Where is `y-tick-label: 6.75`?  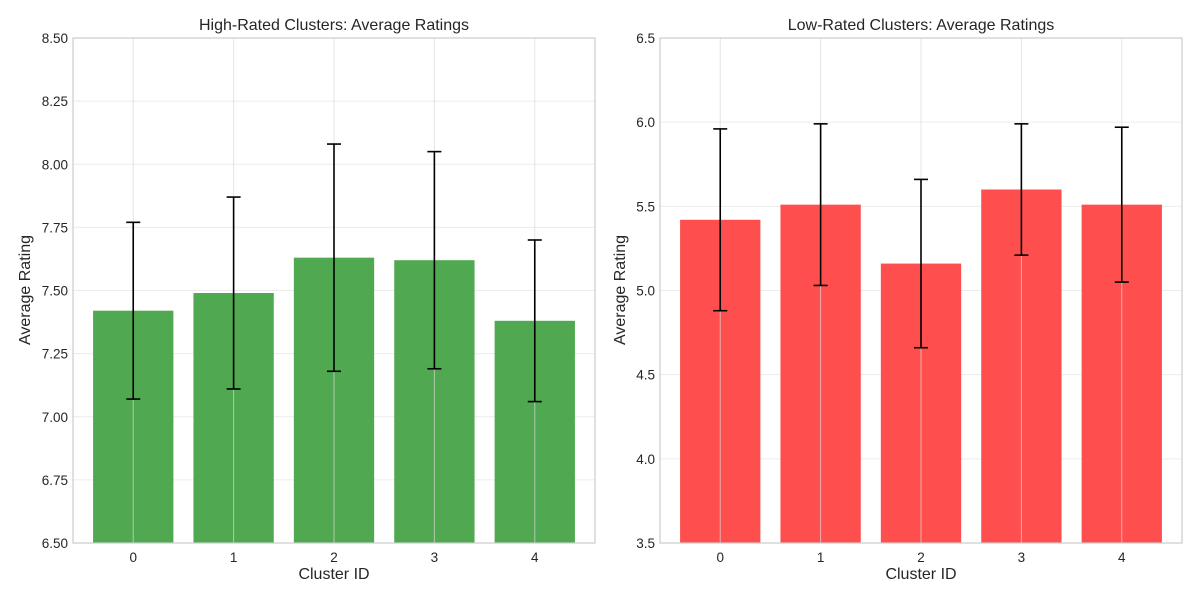
y-tick-label: 6.75 is located at coordinates (55, 480).